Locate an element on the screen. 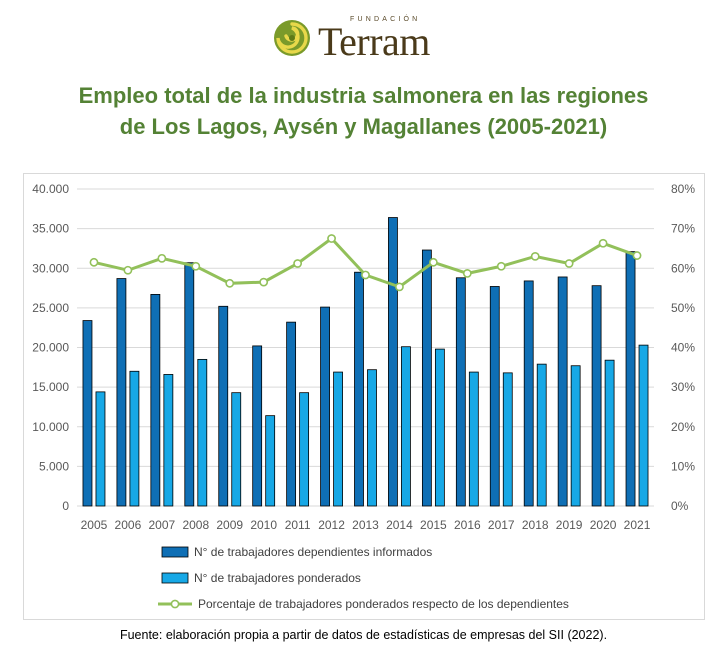 The image size is (727, 655). y-right-tick-label: 50% is located at coordinates (683, 308).